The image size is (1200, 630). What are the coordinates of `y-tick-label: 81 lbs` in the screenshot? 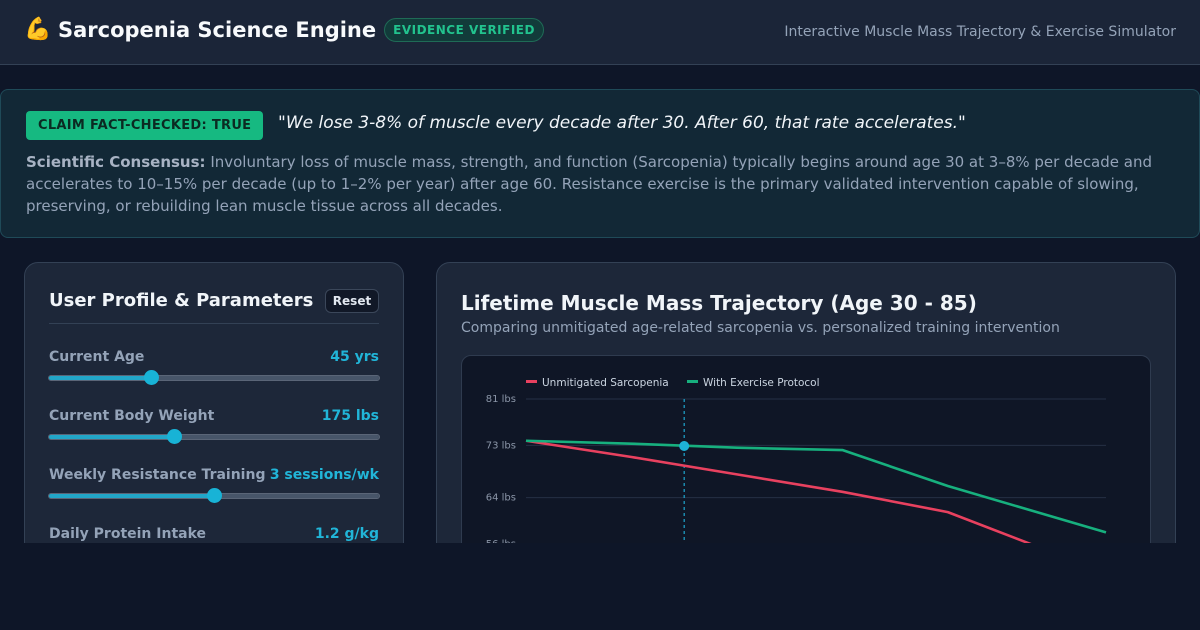 It's located at (501, 399).